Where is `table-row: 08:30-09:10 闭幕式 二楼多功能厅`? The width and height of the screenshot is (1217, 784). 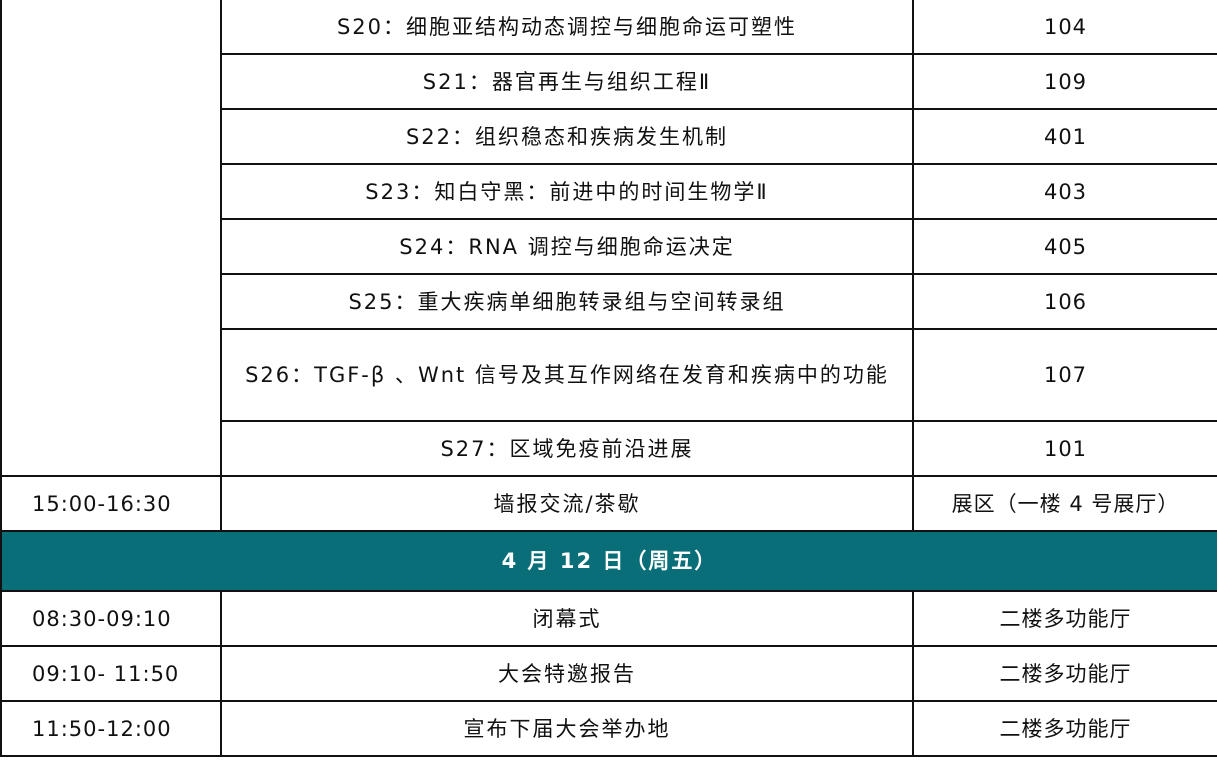
table-row: 08:30-09:10 闭幕式 二楼多功能厅 is located at coordinates (608, 618).